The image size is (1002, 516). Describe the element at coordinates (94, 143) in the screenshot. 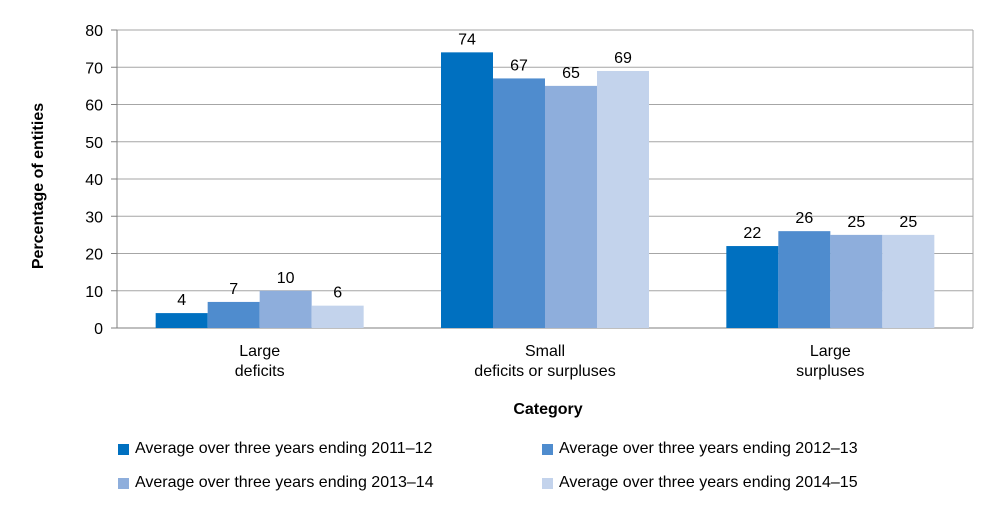

I see `y-tick-label: 50` at that location.